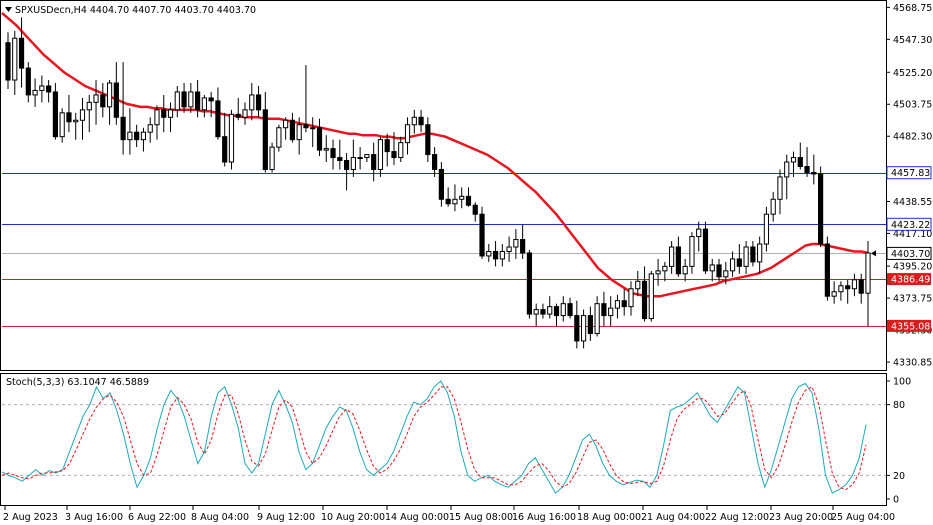 The width and height of the screenshot is (933, 525). I want to click on level-tag-label: 4386.49, so click(910, 280).